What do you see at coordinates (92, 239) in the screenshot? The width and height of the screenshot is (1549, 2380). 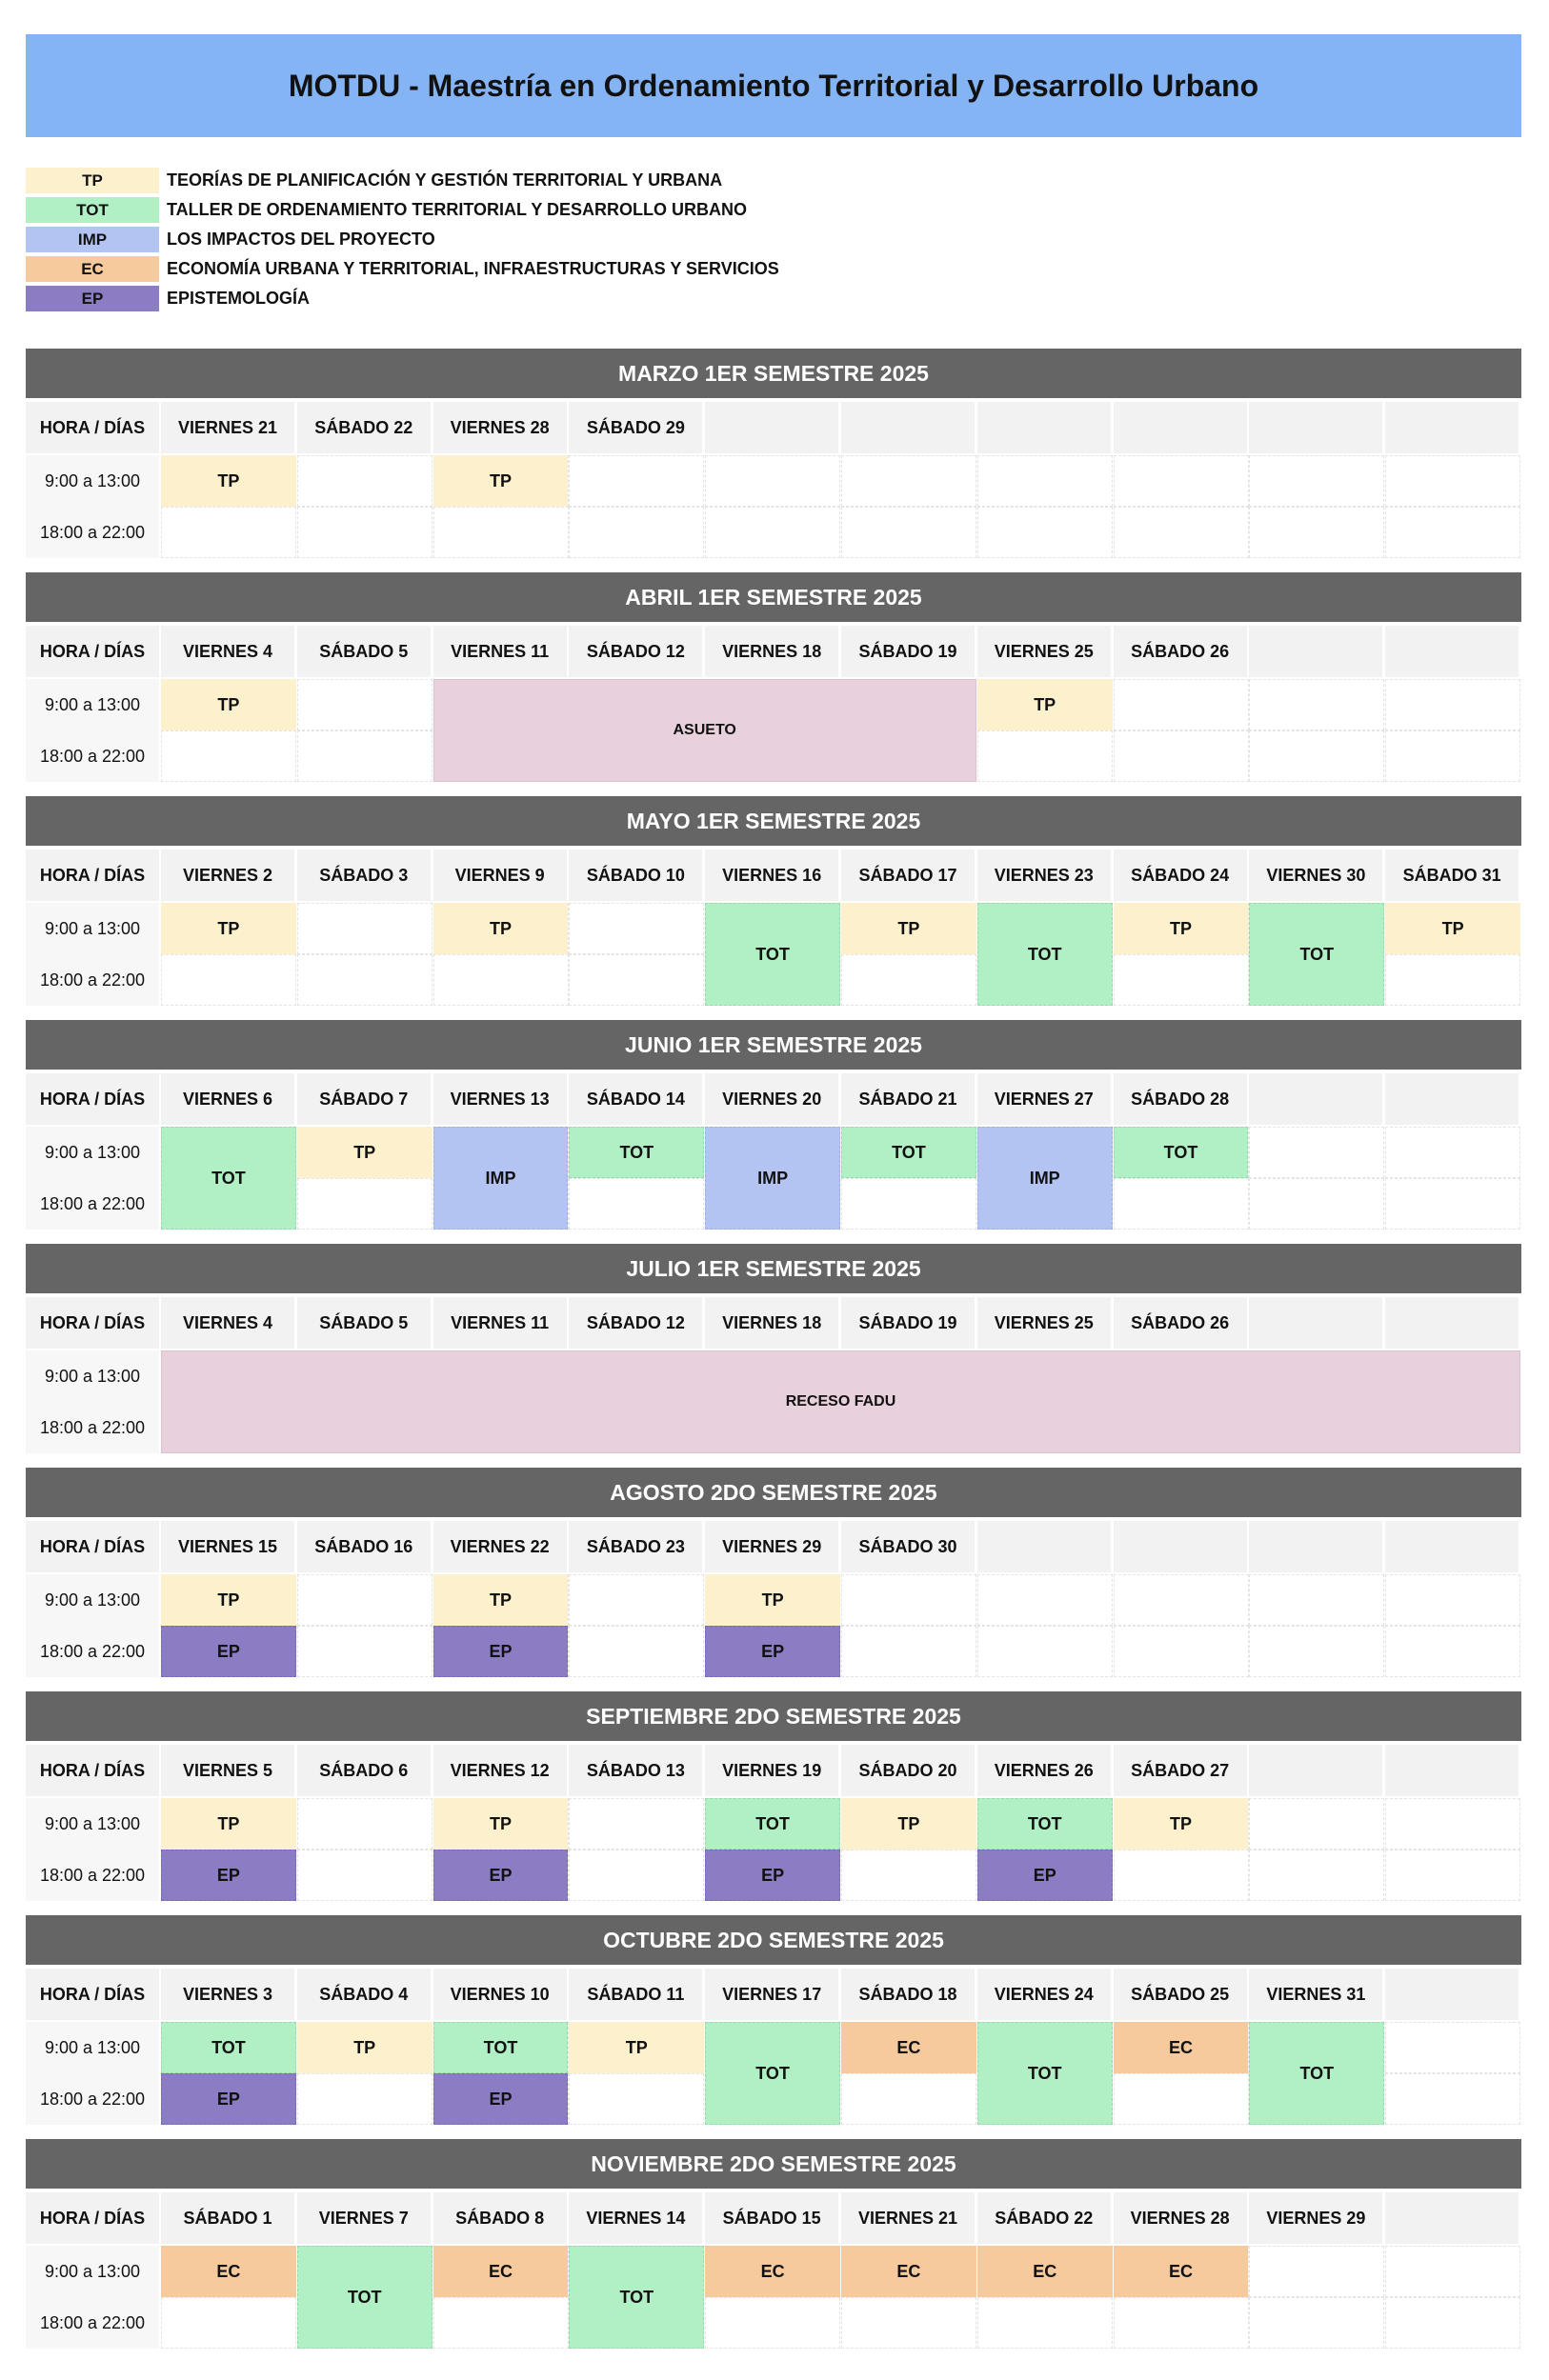 I see `legend-code: IMP` at bounding box center [92, 239].